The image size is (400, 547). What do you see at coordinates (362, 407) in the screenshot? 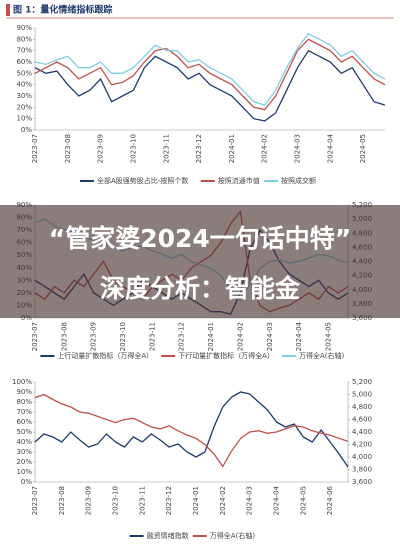
I see `y2-tick-label: 4,800` at bounding box center [362, 407].